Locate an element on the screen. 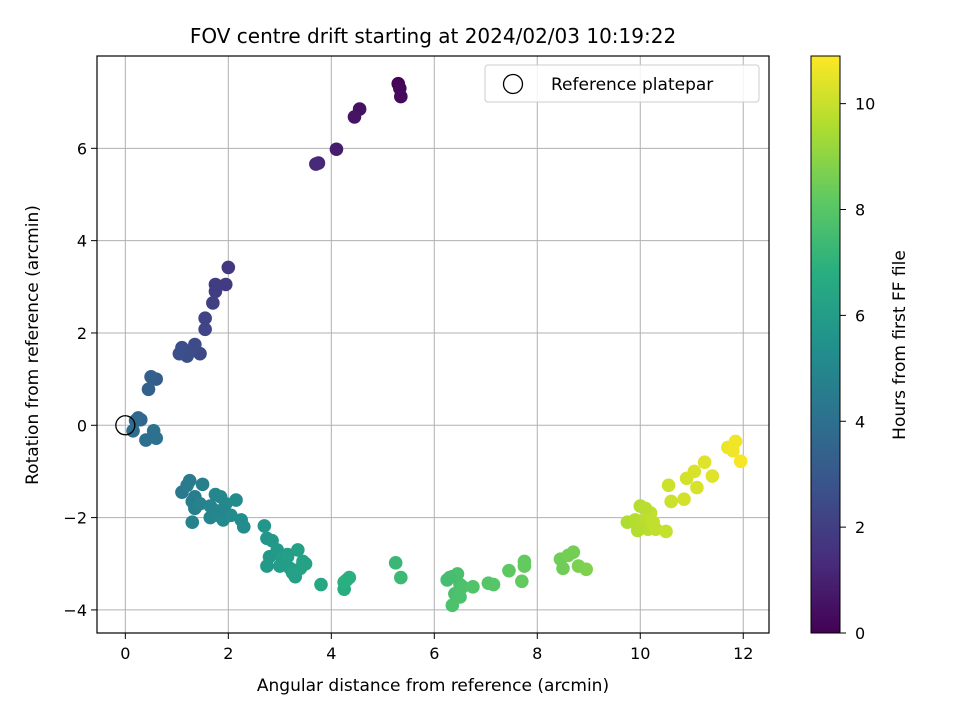 This screenshot has height=720, width=960. legend-label: Reference platepar is located at coordinates (632, 85).